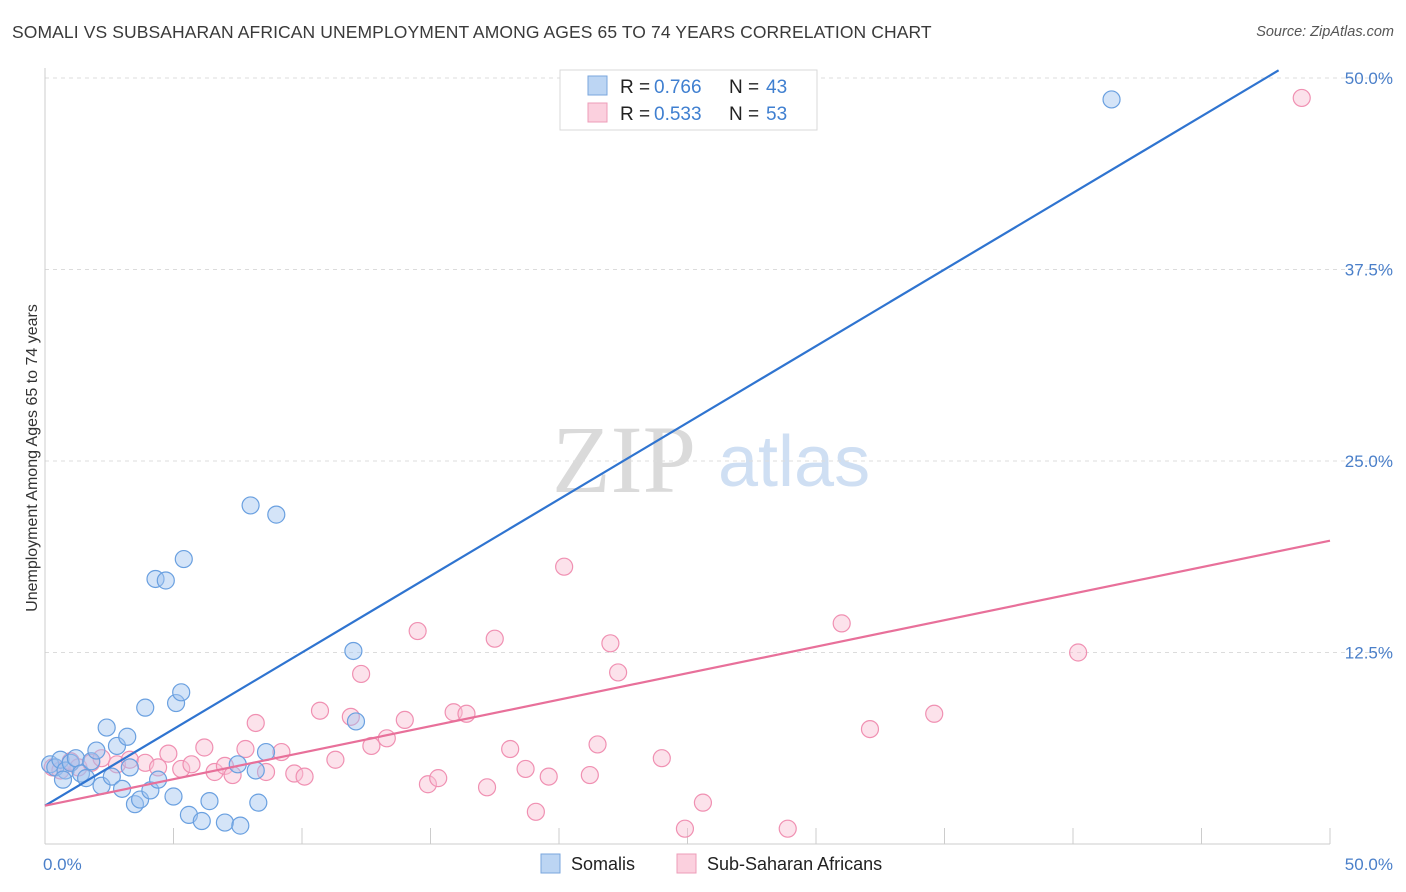 The image size is (1406, 892). Describe the element at coordinates (62, 864) in the screenshot. I see `x-tick-label-0: 0.0%` at that location.